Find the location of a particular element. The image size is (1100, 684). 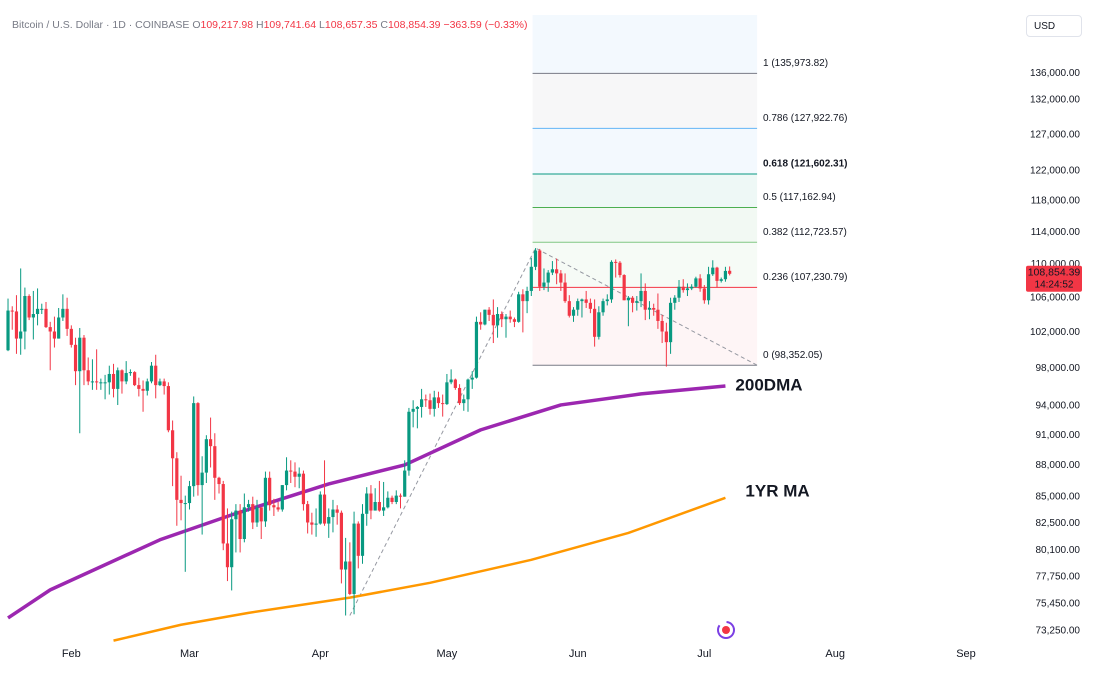

ma-line is located at coordinates (419, 569).